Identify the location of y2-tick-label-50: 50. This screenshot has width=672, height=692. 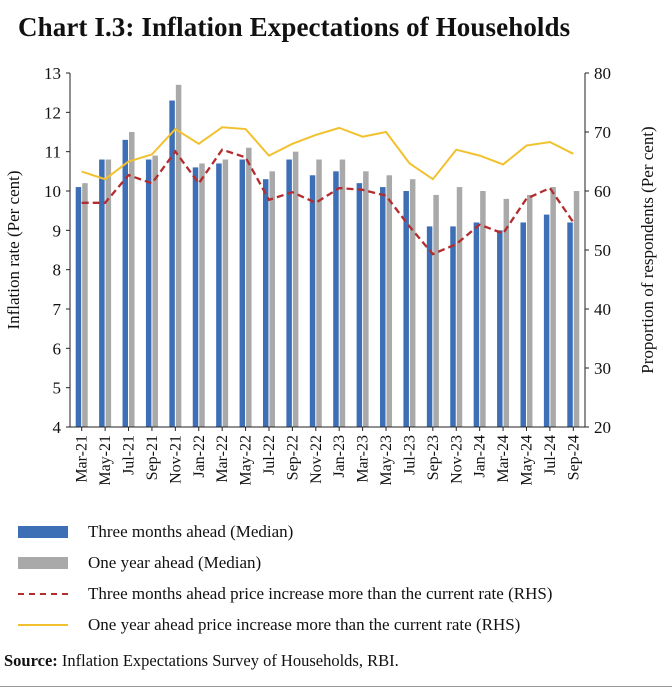
(602, 250).